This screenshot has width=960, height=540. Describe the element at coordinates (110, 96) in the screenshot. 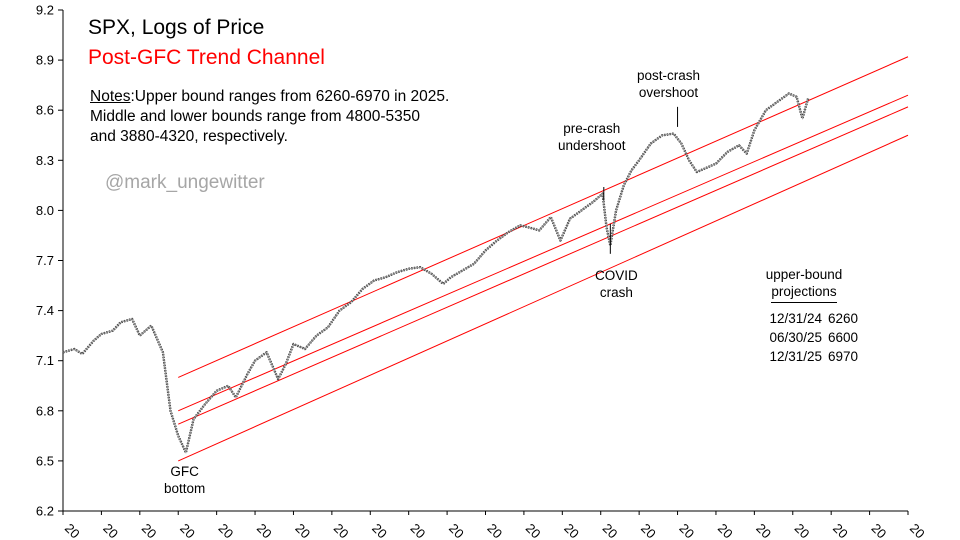

I see `notes-label: Notes` at that location.